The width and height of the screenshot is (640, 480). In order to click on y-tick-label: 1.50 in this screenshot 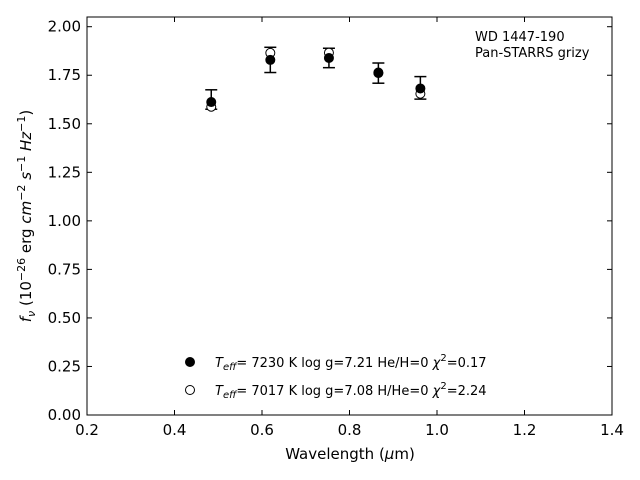, I will do `click(64, 124)`.